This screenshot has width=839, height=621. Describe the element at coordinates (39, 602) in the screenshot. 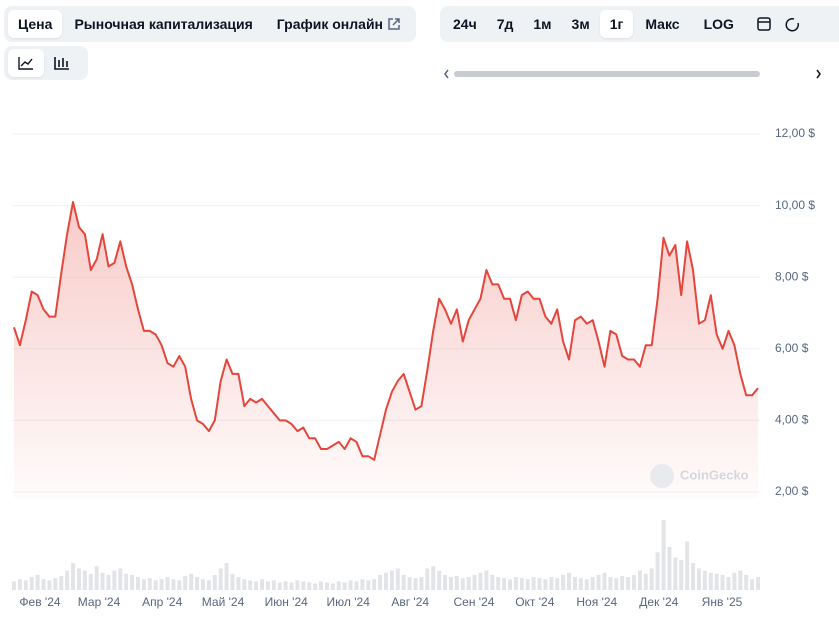

I see `x-tick-label: Фев '24` at that location.